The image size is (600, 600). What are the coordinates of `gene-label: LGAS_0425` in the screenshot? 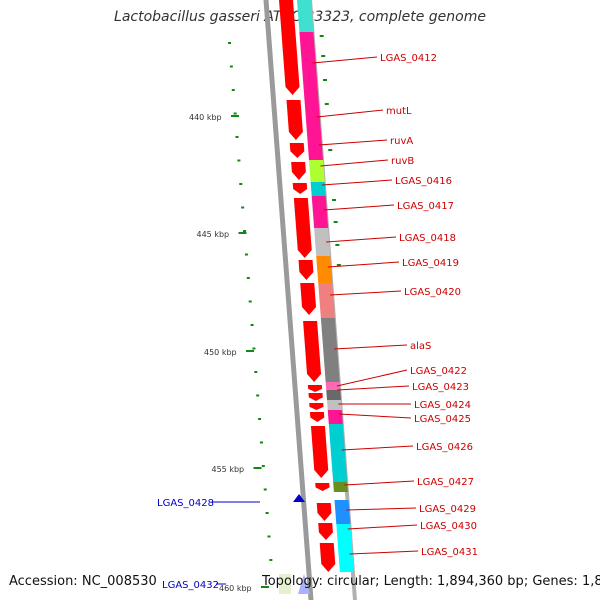 It's located at (442, 419).